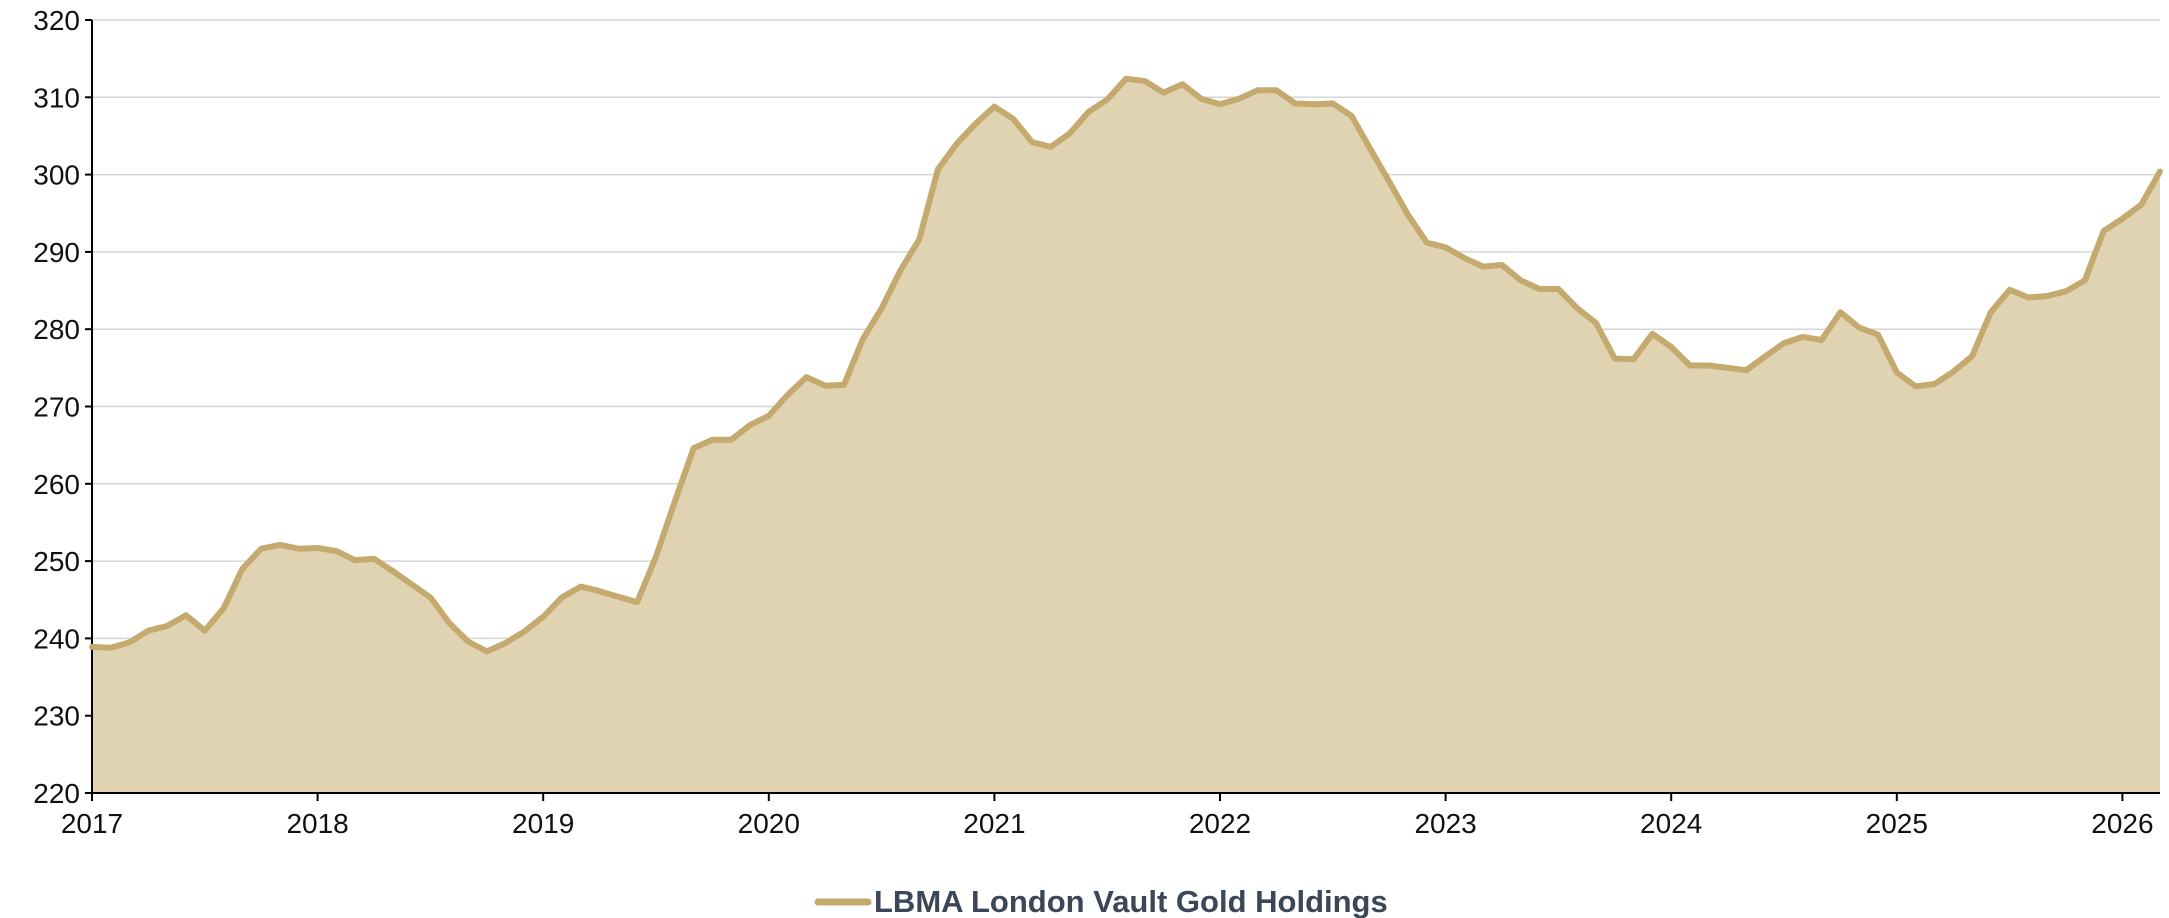 The height and width of the screenshot is (918, 2169). I want to click on y-tick-label: 290, so click(56, 252).